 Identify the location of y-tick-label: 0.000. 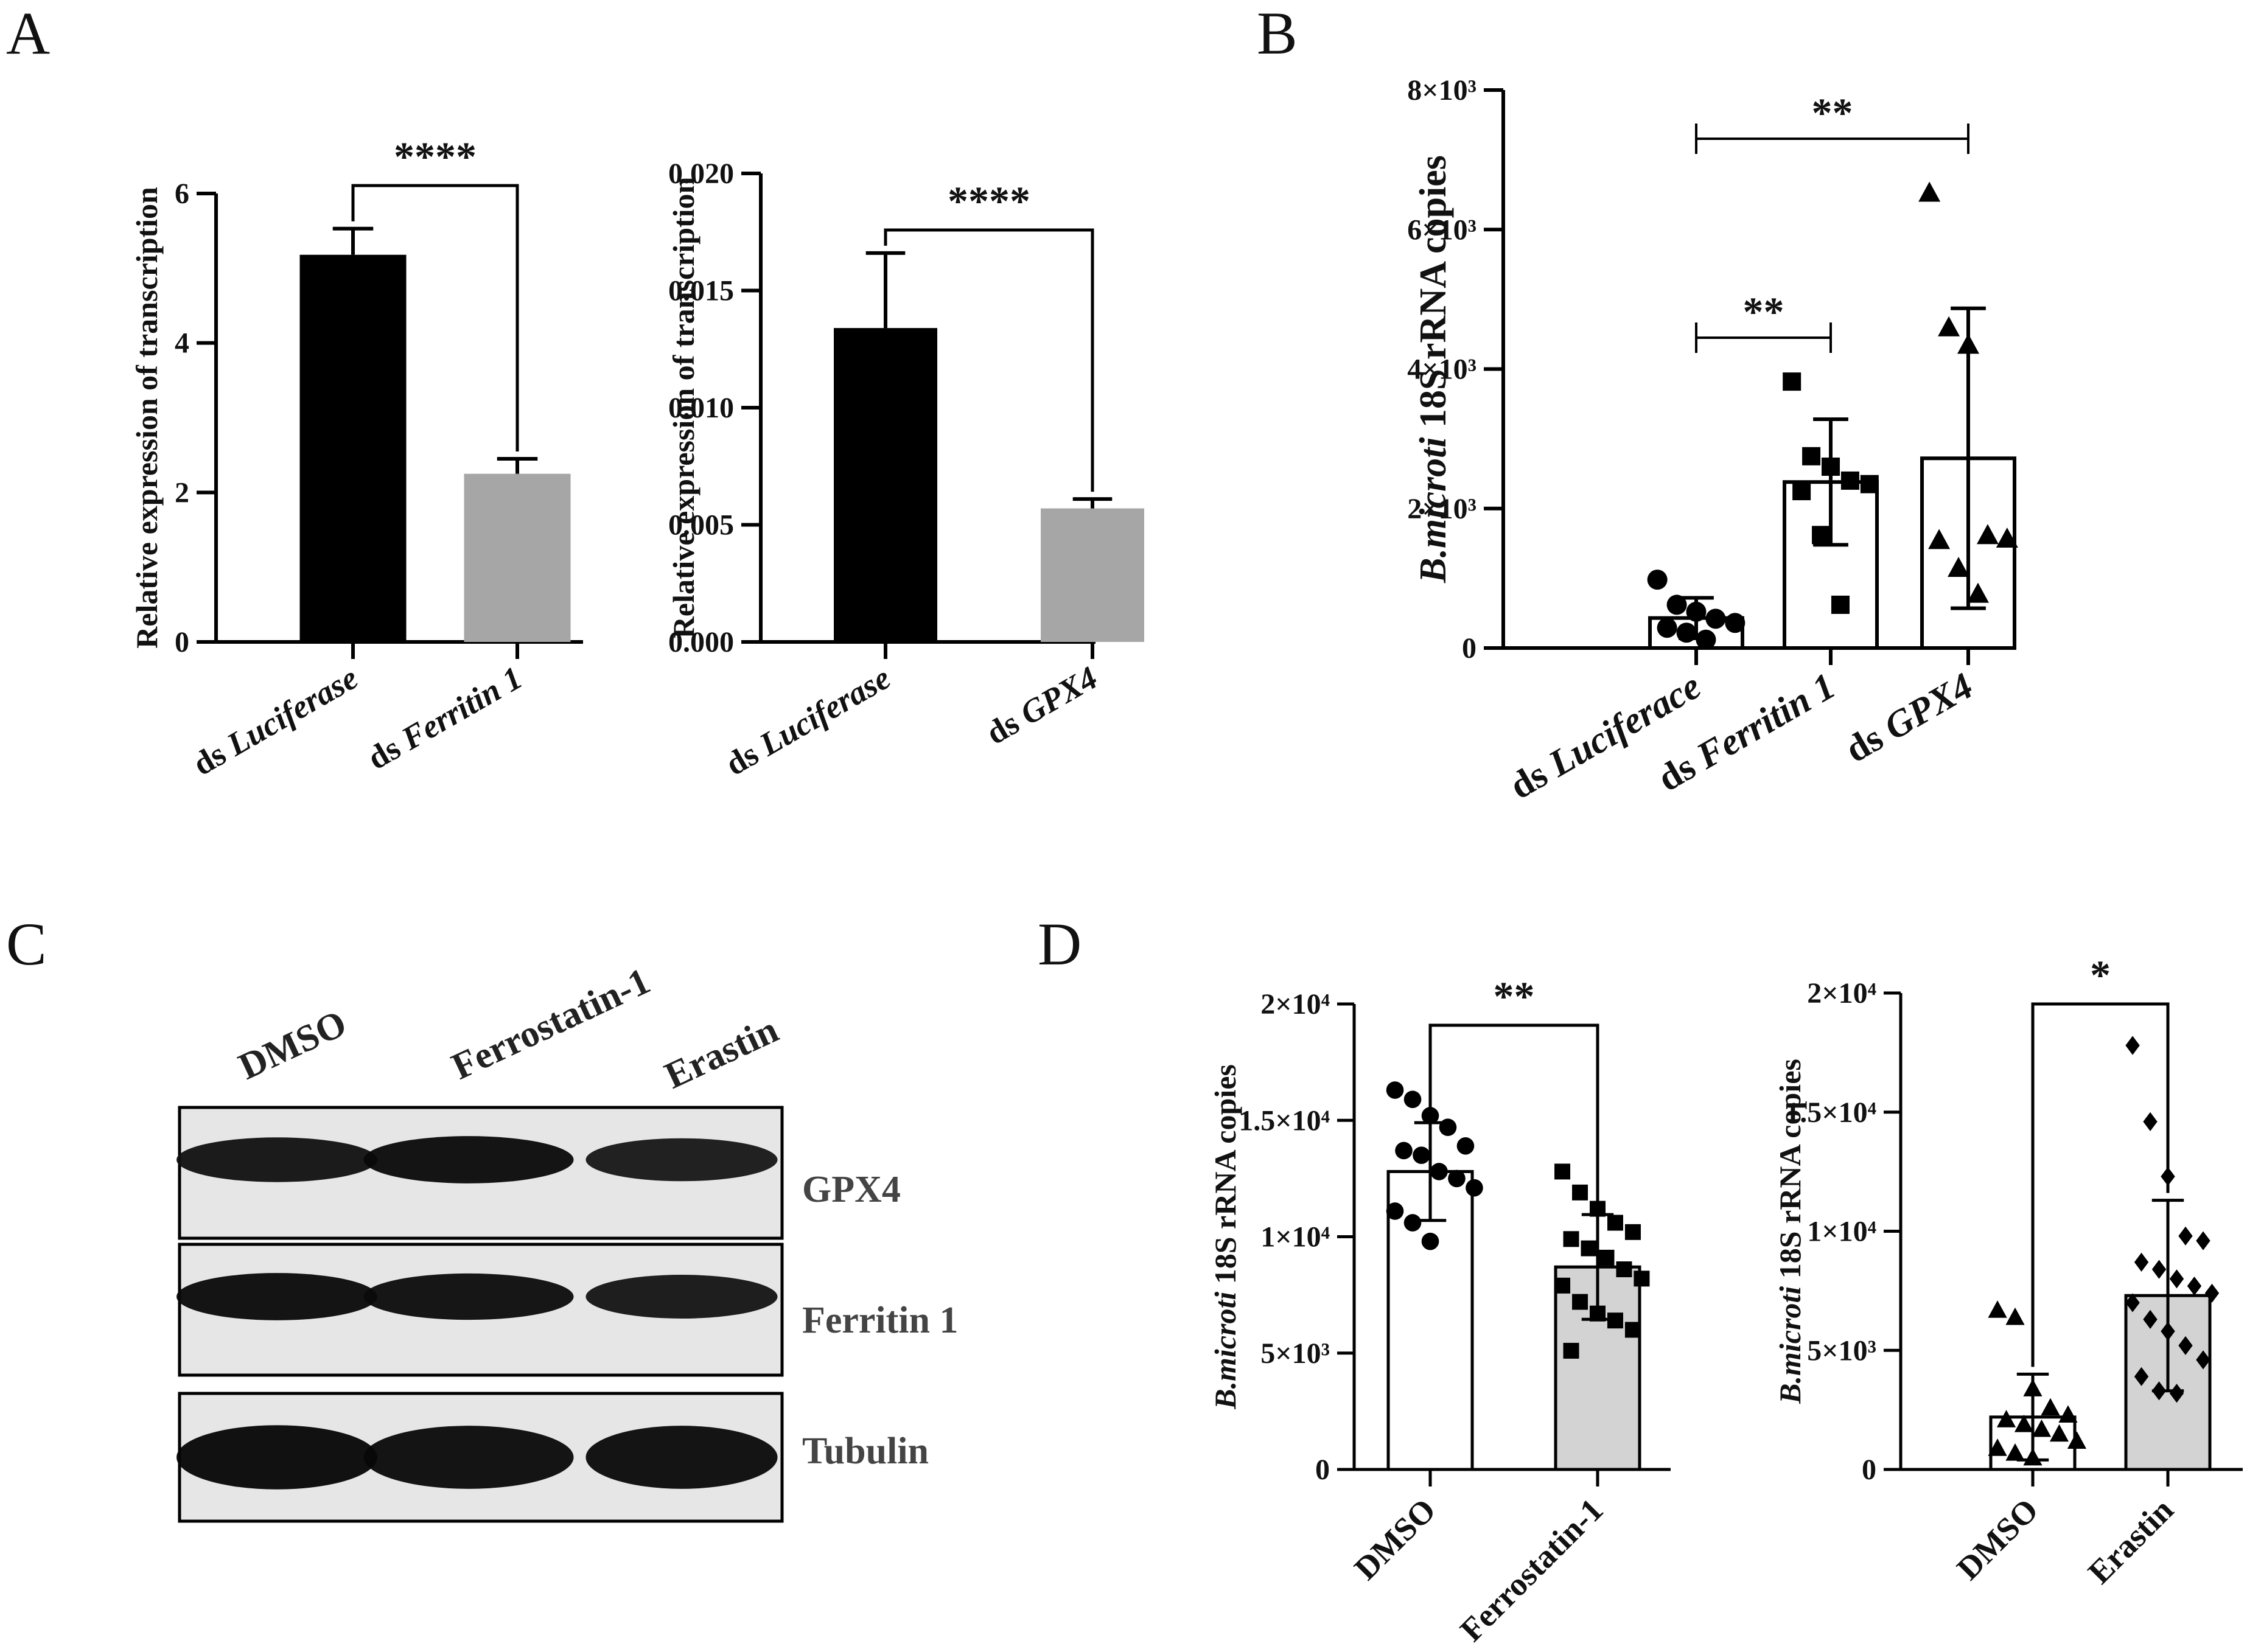
(701, 642).